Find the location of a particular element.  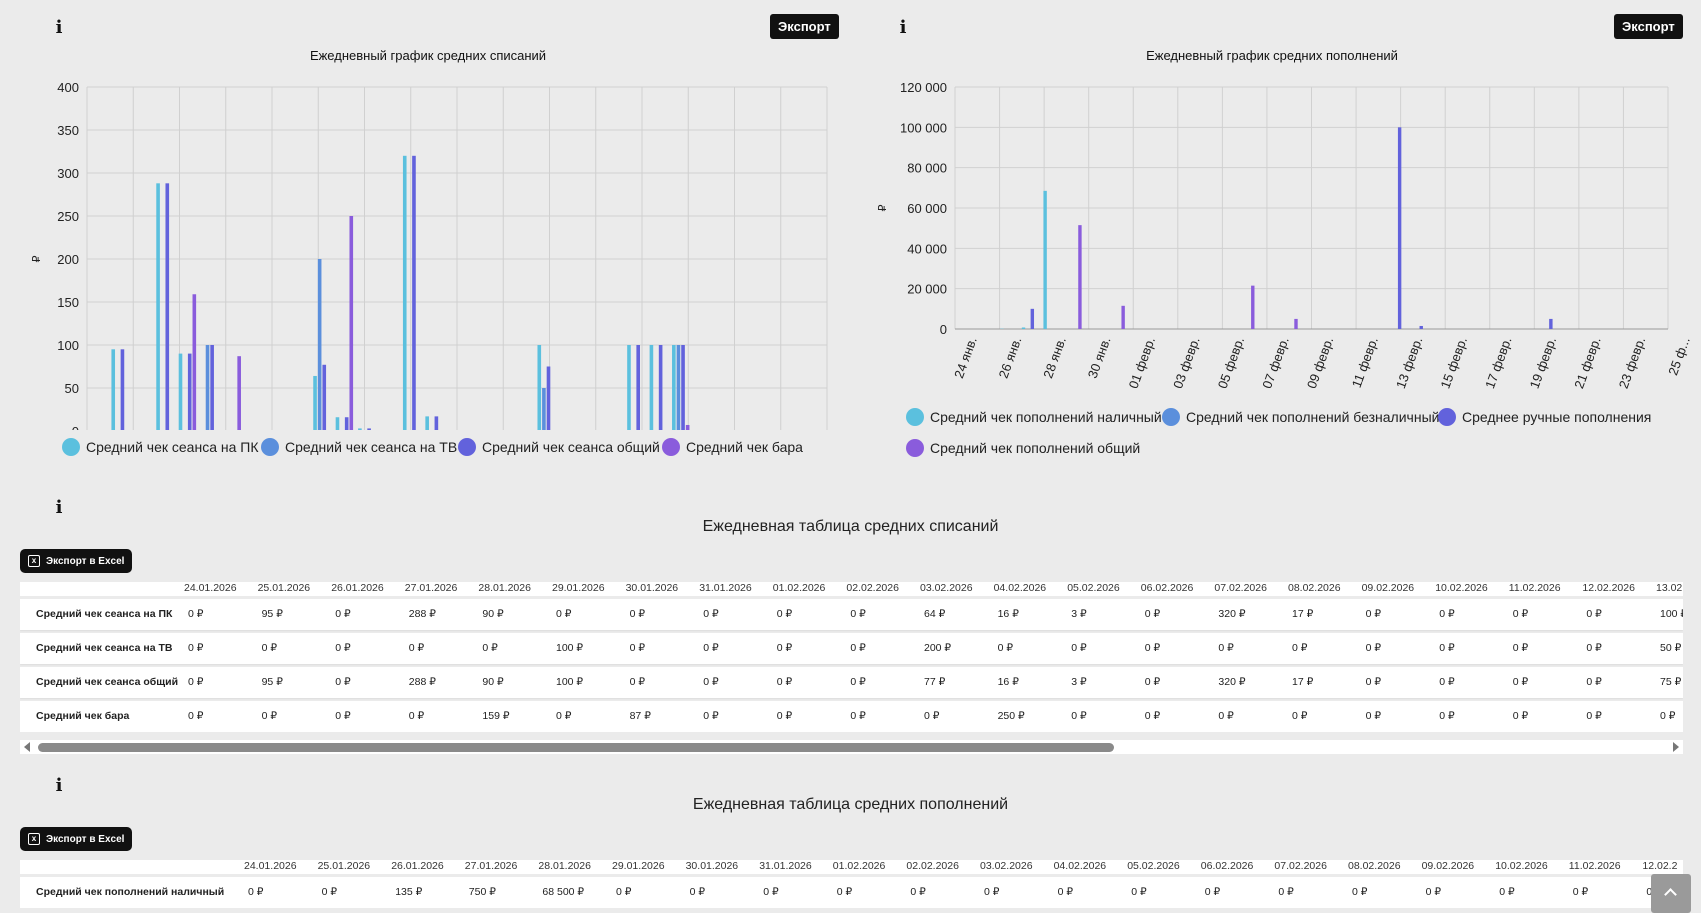

legend-item-manual: Среднее ручные пополнения is located at coordinates (1544, 417).